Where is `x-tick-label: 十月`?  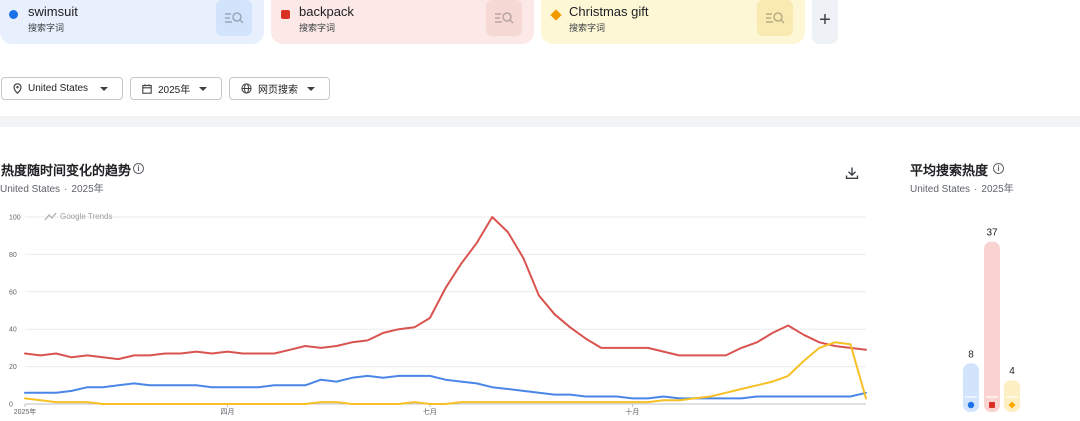 x-tick-label: 十月 is located at coordinates (632, 411).